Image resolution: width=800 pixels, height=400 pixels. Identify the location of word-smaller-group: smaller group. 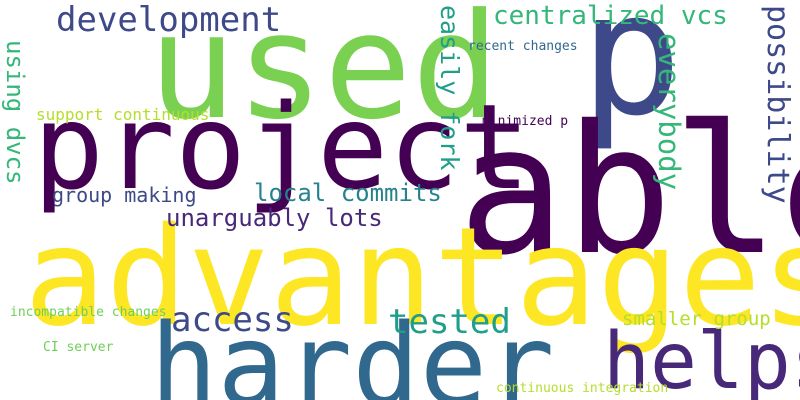
(696, 319).